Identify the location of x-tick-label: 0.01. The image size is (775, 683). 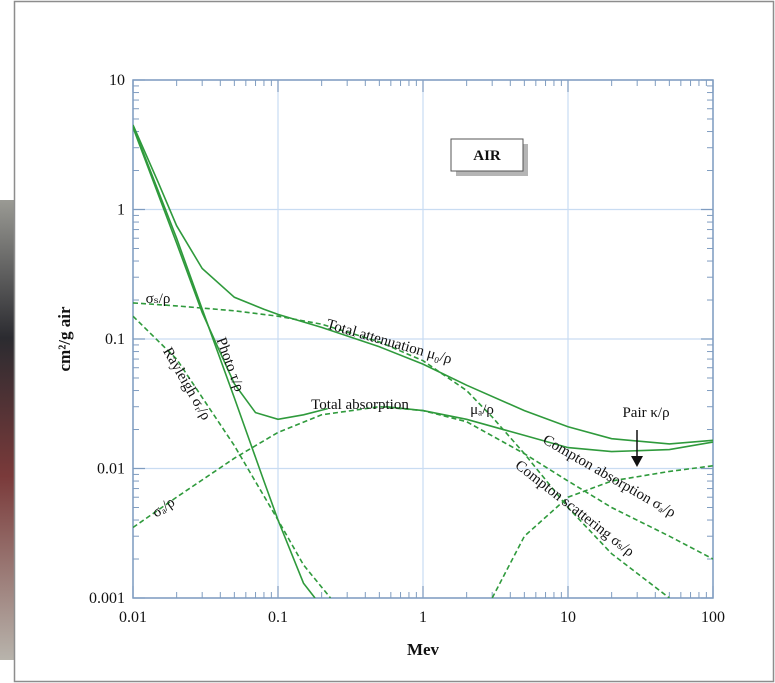
(133, 617).